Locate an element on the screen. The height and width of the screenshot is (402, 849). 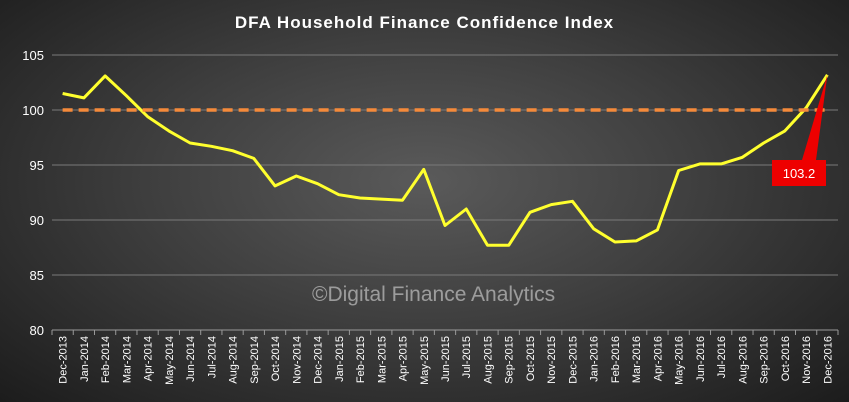
x-tick-label: Dec-2013 is located at coordinates (64, 360).